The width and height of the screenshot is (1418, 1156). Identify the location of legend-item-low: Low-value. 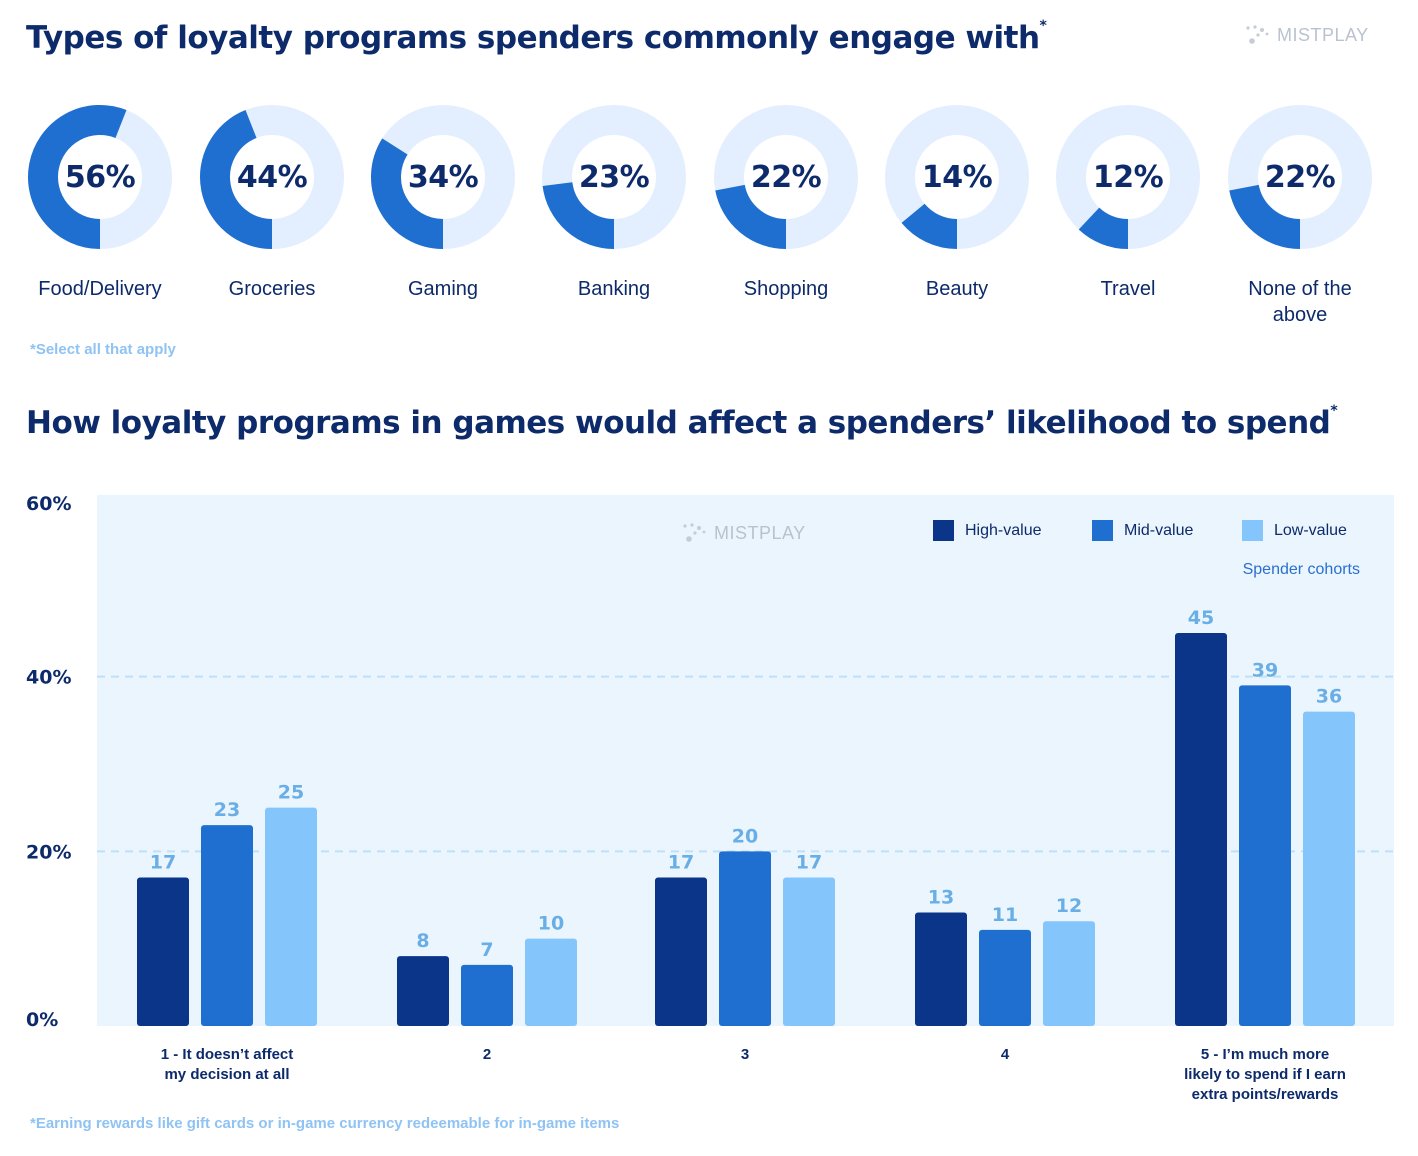
(1294, 530).